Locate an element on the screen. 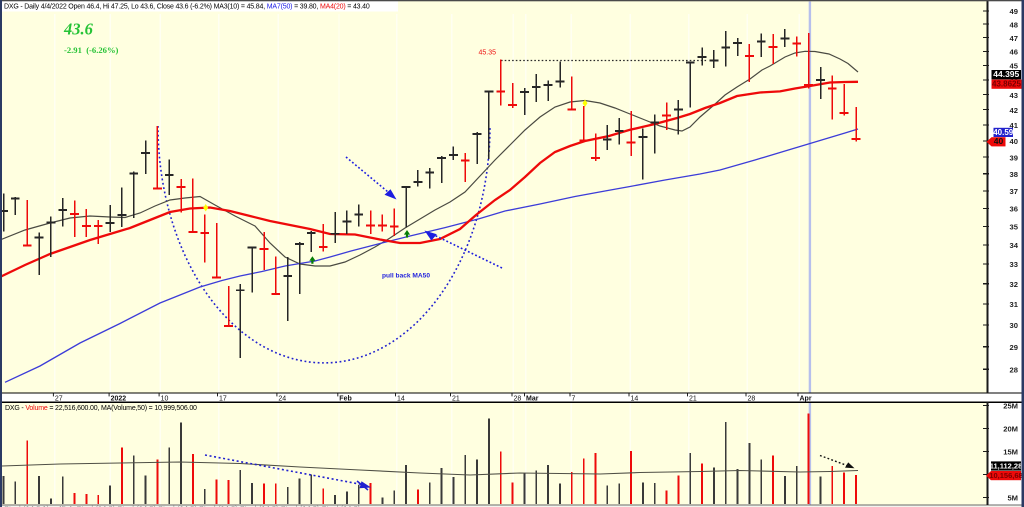 The image size is (1024, 507). svg-text: 29 is located at coordinates (1014, 347).